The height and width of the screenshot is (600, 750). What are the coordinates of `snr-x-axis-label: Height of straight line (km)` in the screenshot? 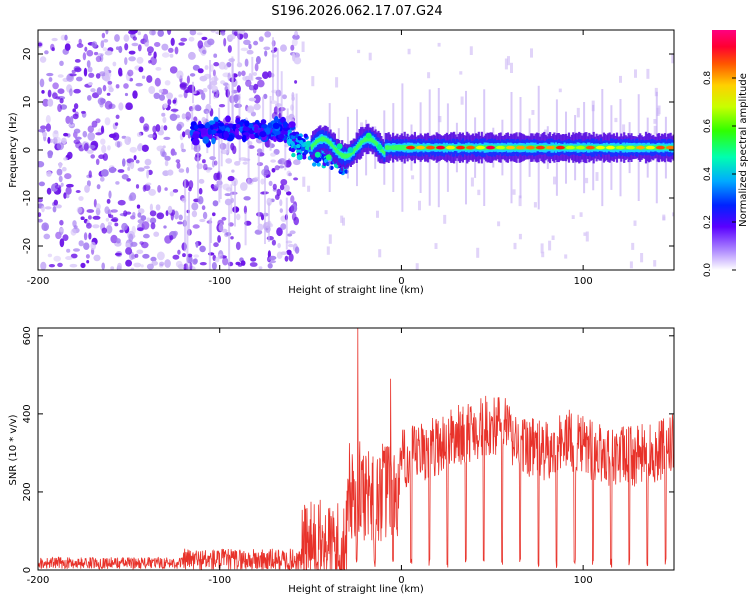 It's located at (356, 589).